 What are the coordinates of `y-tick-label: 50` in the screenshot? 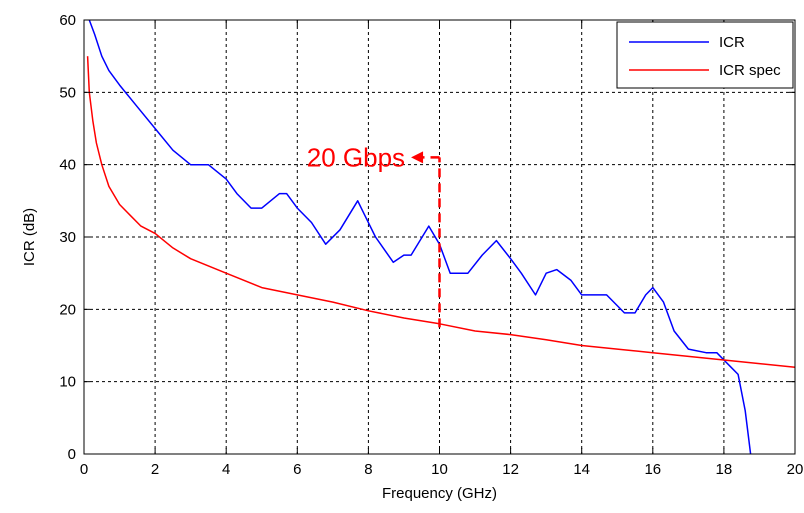 It's located at (67, 92).